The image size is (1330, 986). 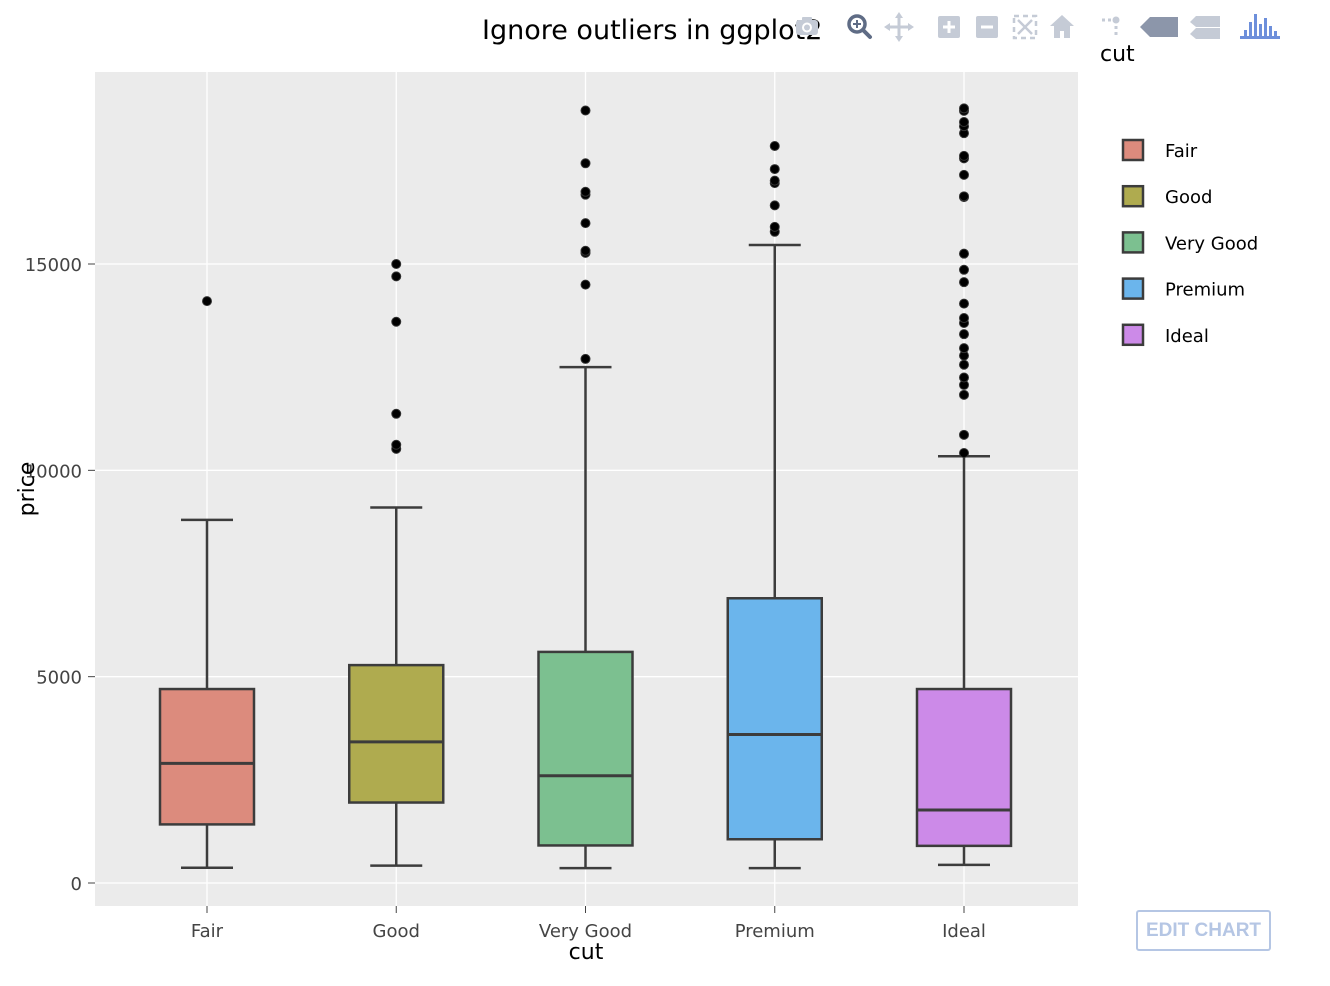 I want to click on plotly-logo-icon, so click(x=1260, y=27).